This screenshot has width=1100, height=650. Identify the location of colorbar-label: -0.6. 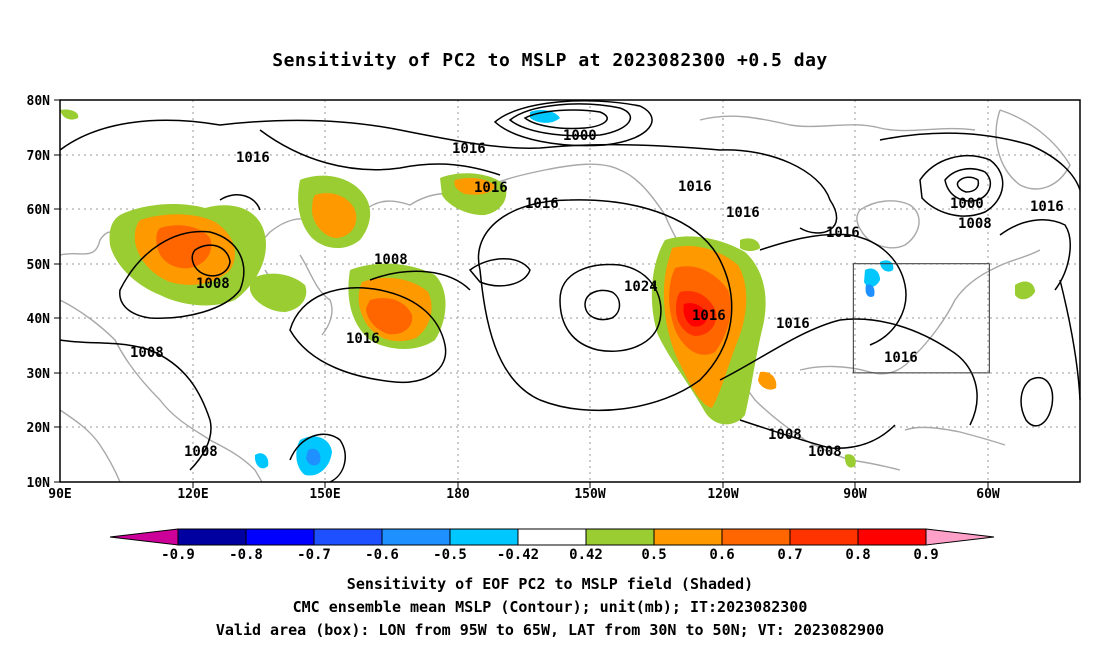
(382, 555).